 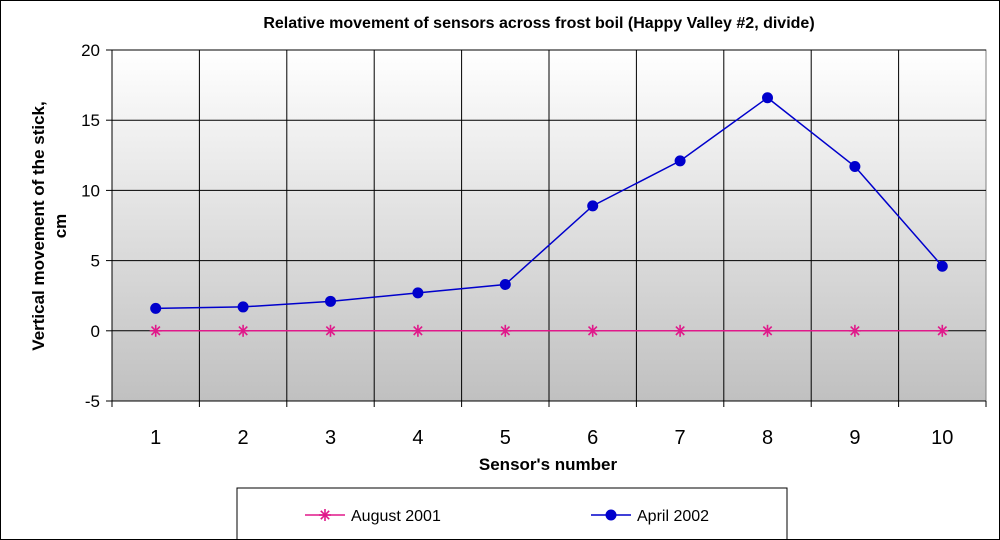 I want to click on legend-box, so click(x=512, y=513).